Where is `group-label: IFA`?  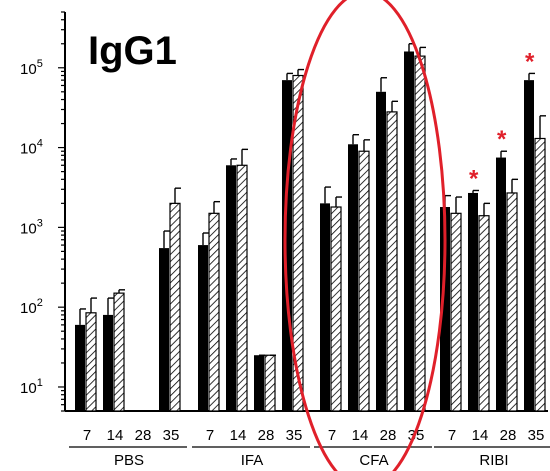 group-label: IFA is located at coordinates (252, 460).